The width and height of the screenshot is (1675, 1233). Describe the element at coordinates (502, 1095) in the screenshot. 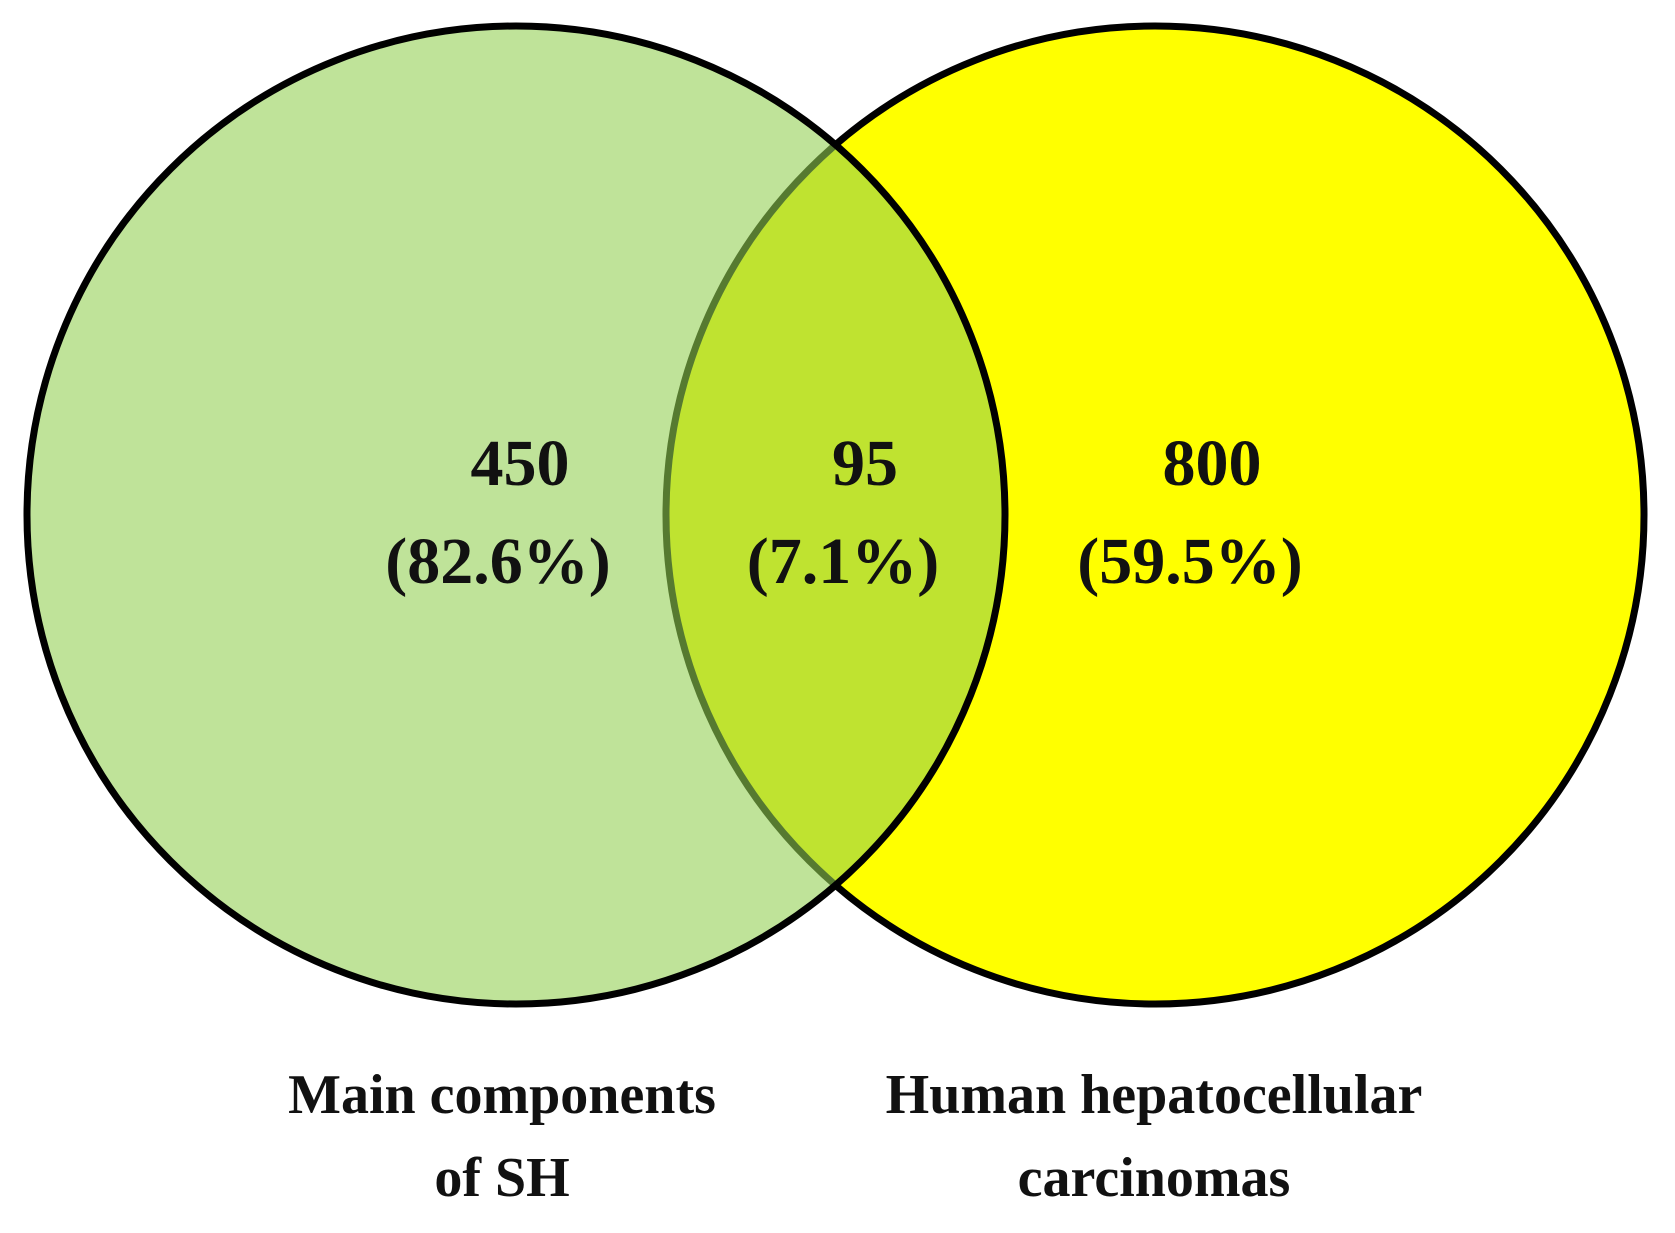

I see `set-label: Main components` at that location.